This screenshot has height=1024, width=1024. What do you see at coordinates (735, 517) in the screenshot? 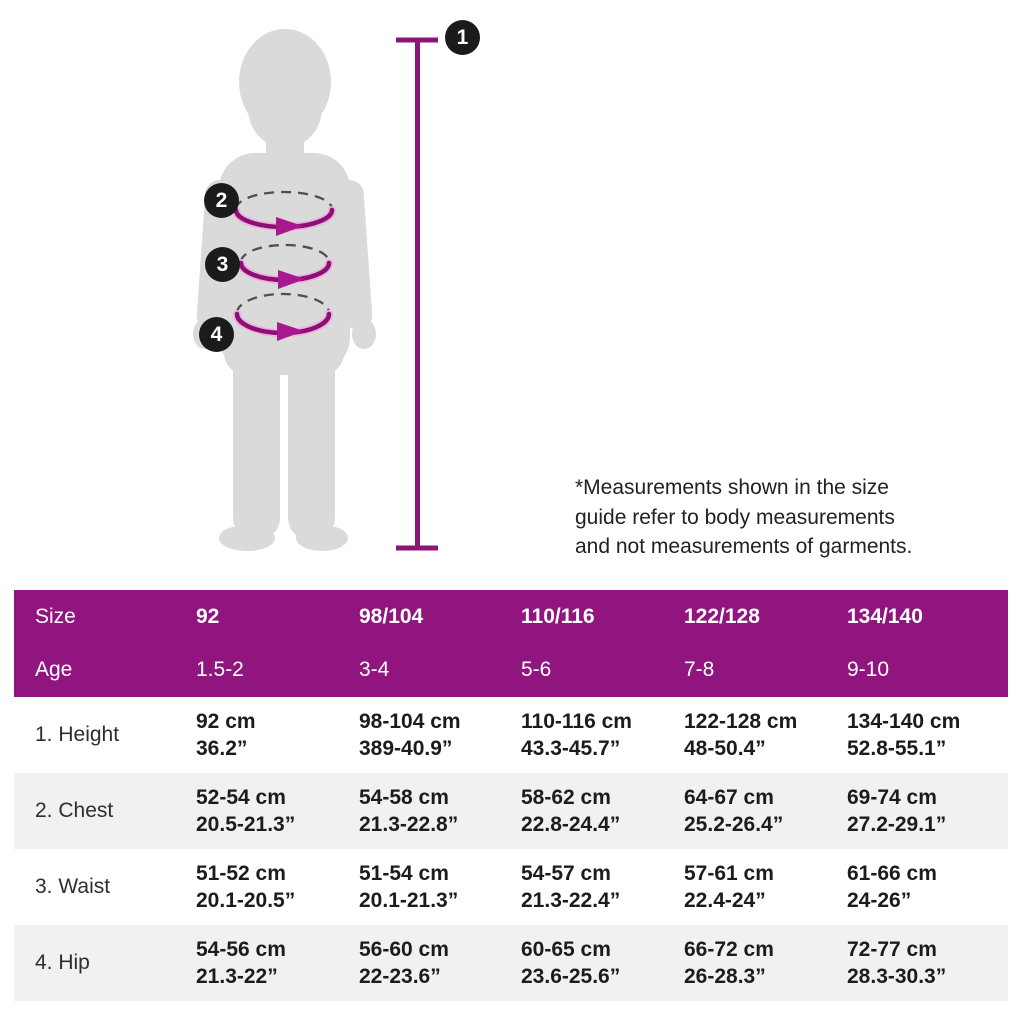
I see `note-line-2: guide refer to body measurements` at bounding box center [735, 517].